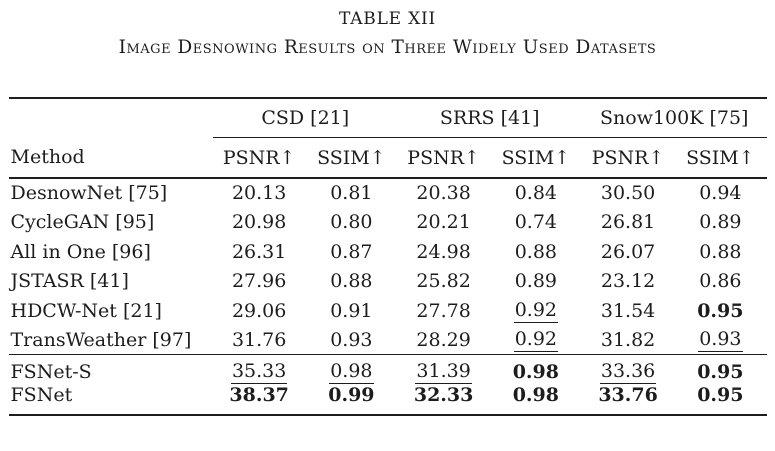 The width and height of the screenshot is (775, 451). I want to click on value-cell: 27.78, so click(444, 311).